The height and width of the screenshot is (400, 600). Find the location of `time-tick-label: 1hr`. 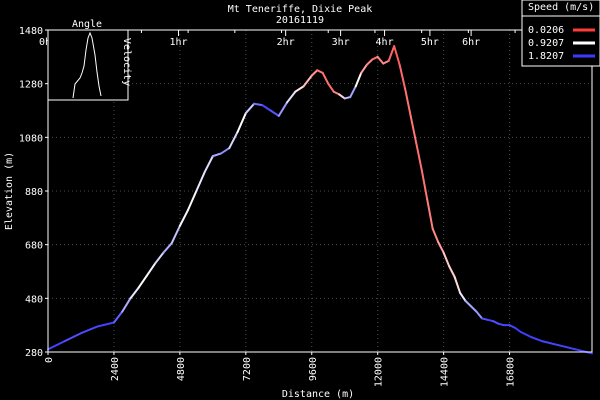

time-tick-label: 1hr is located at coordinates (178, 42).